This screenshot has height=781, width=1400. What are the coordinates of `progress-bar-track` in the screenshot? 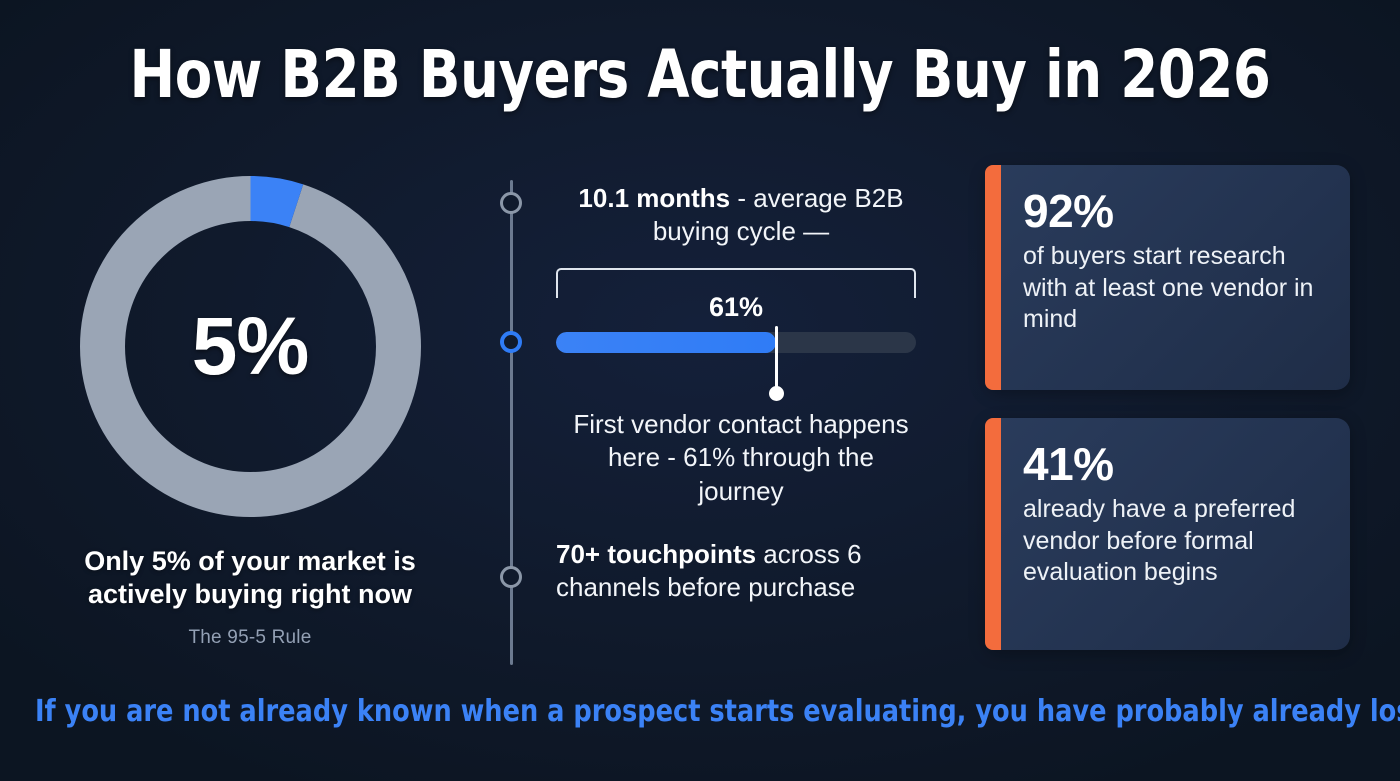 It's located at (736, 342).